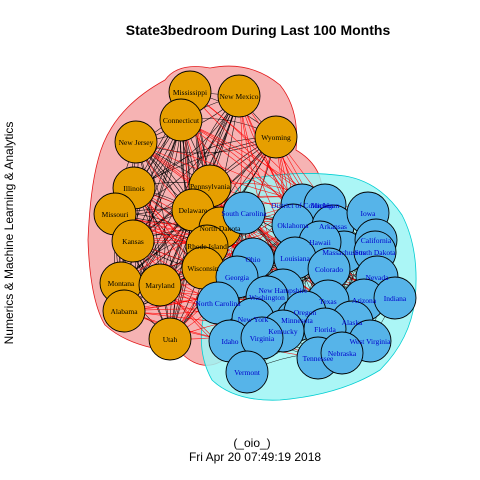  I want to click on node-wyoming, so click(276, 137).